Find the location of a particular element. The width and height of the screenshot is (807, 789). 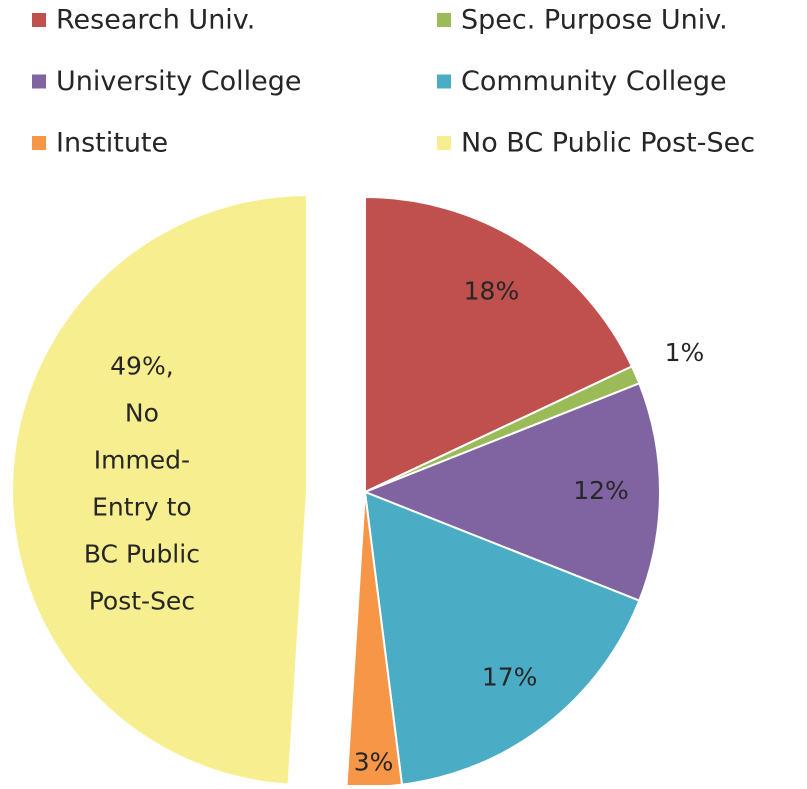

slice-label: 1% is located at coordinates (685, 352).